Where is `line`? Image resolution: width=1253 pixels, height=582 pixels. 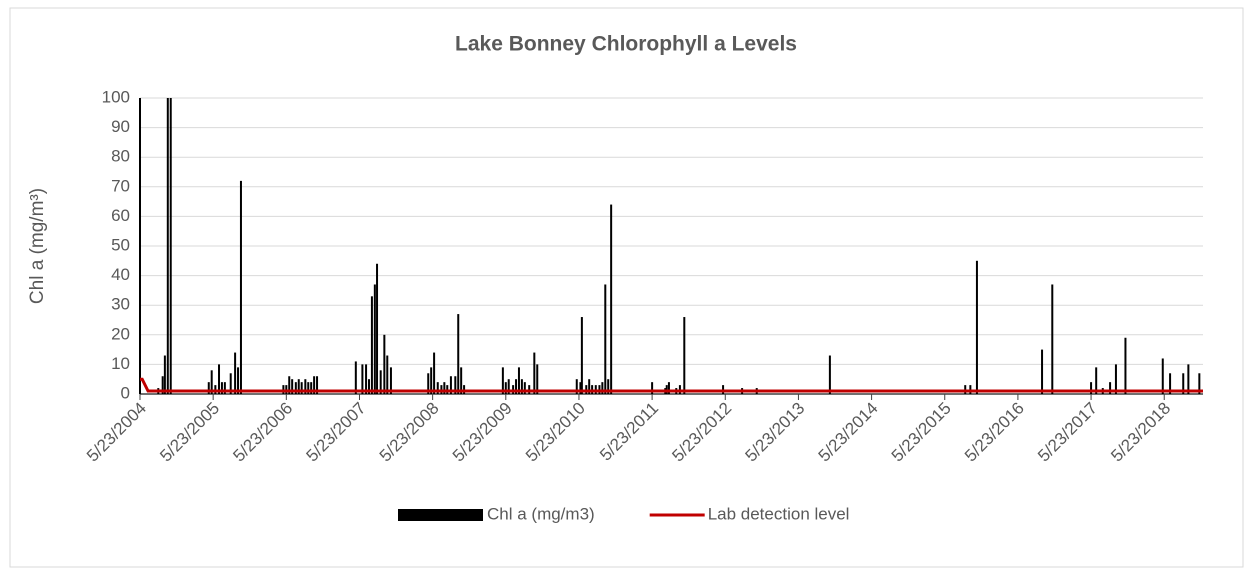
line is located at coordinates (671, 385).